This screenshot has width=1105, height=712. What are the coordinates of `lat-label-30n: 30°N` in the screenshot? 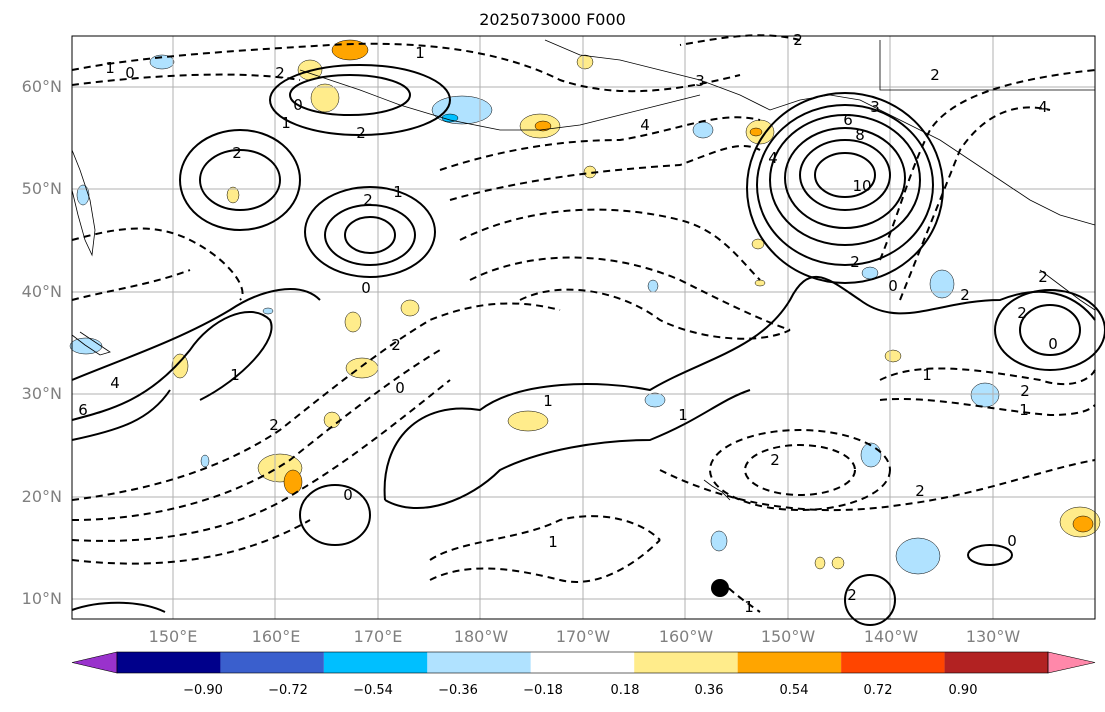 It's located at (41, 393).